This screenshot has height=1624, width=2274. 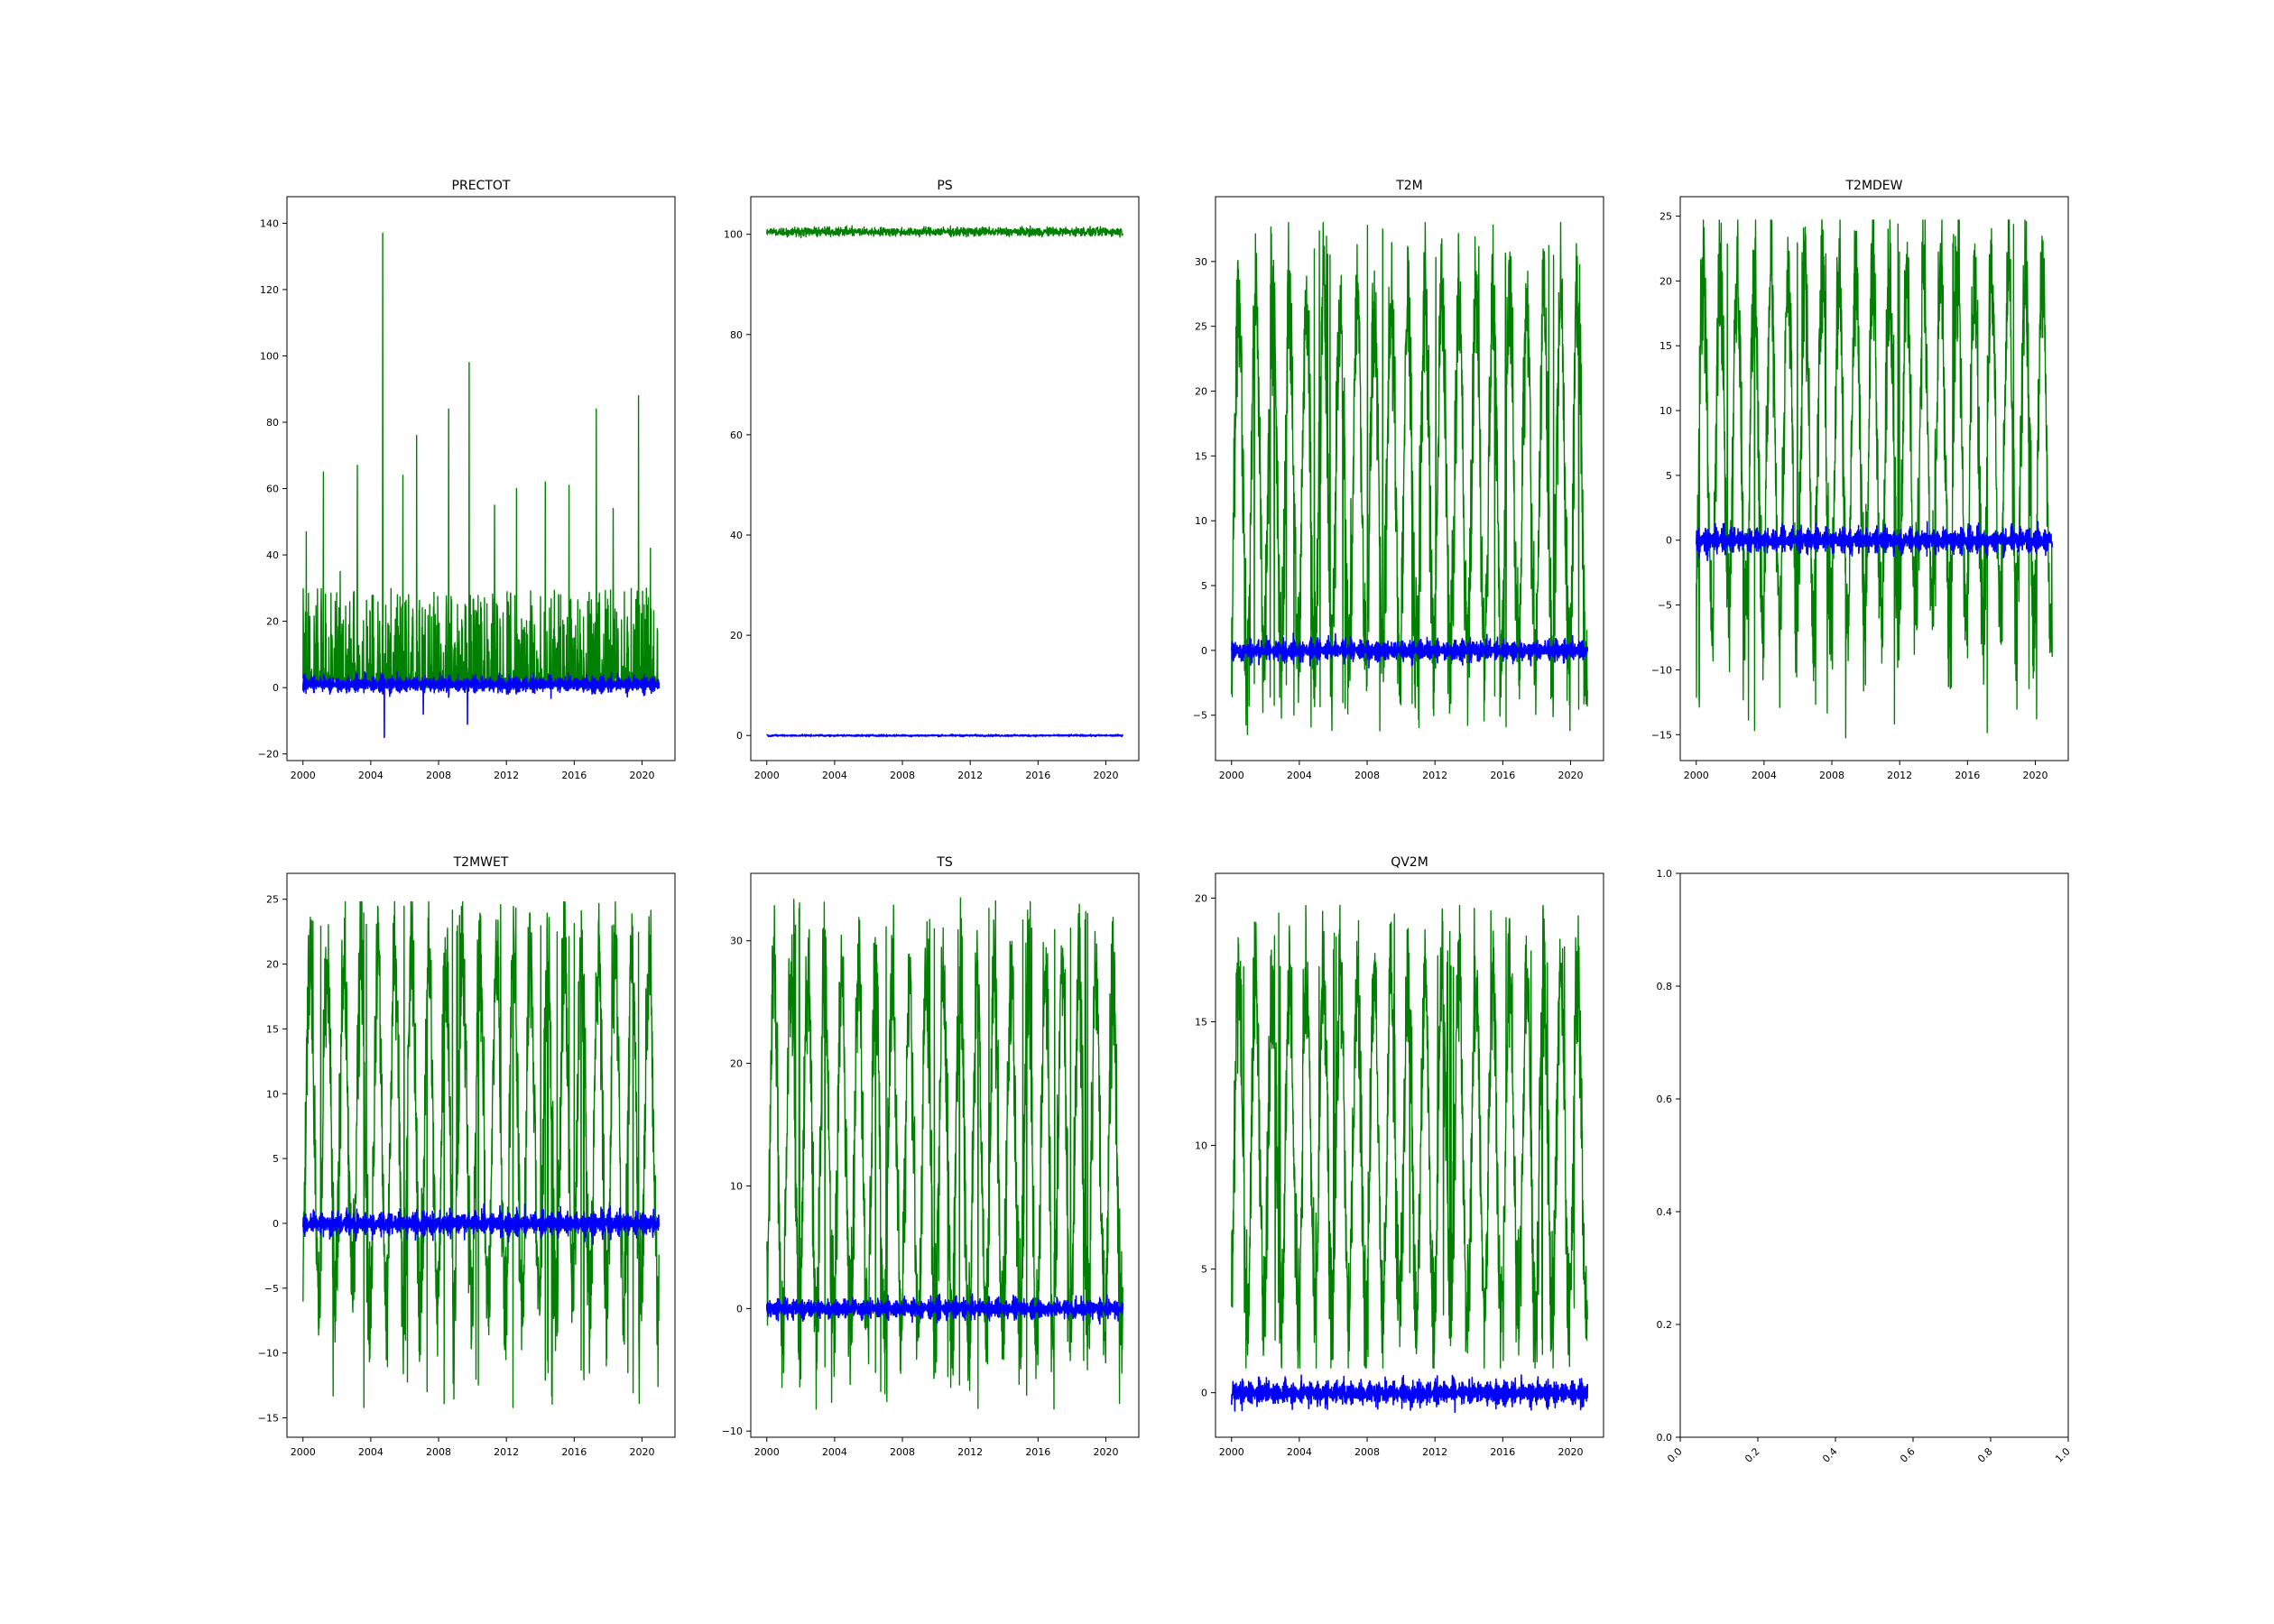 What do you see at coordinates (1675, 1455) in the screenshot?
I see `x-tick-label: 0.0` at bounding box center [1675, 1455].